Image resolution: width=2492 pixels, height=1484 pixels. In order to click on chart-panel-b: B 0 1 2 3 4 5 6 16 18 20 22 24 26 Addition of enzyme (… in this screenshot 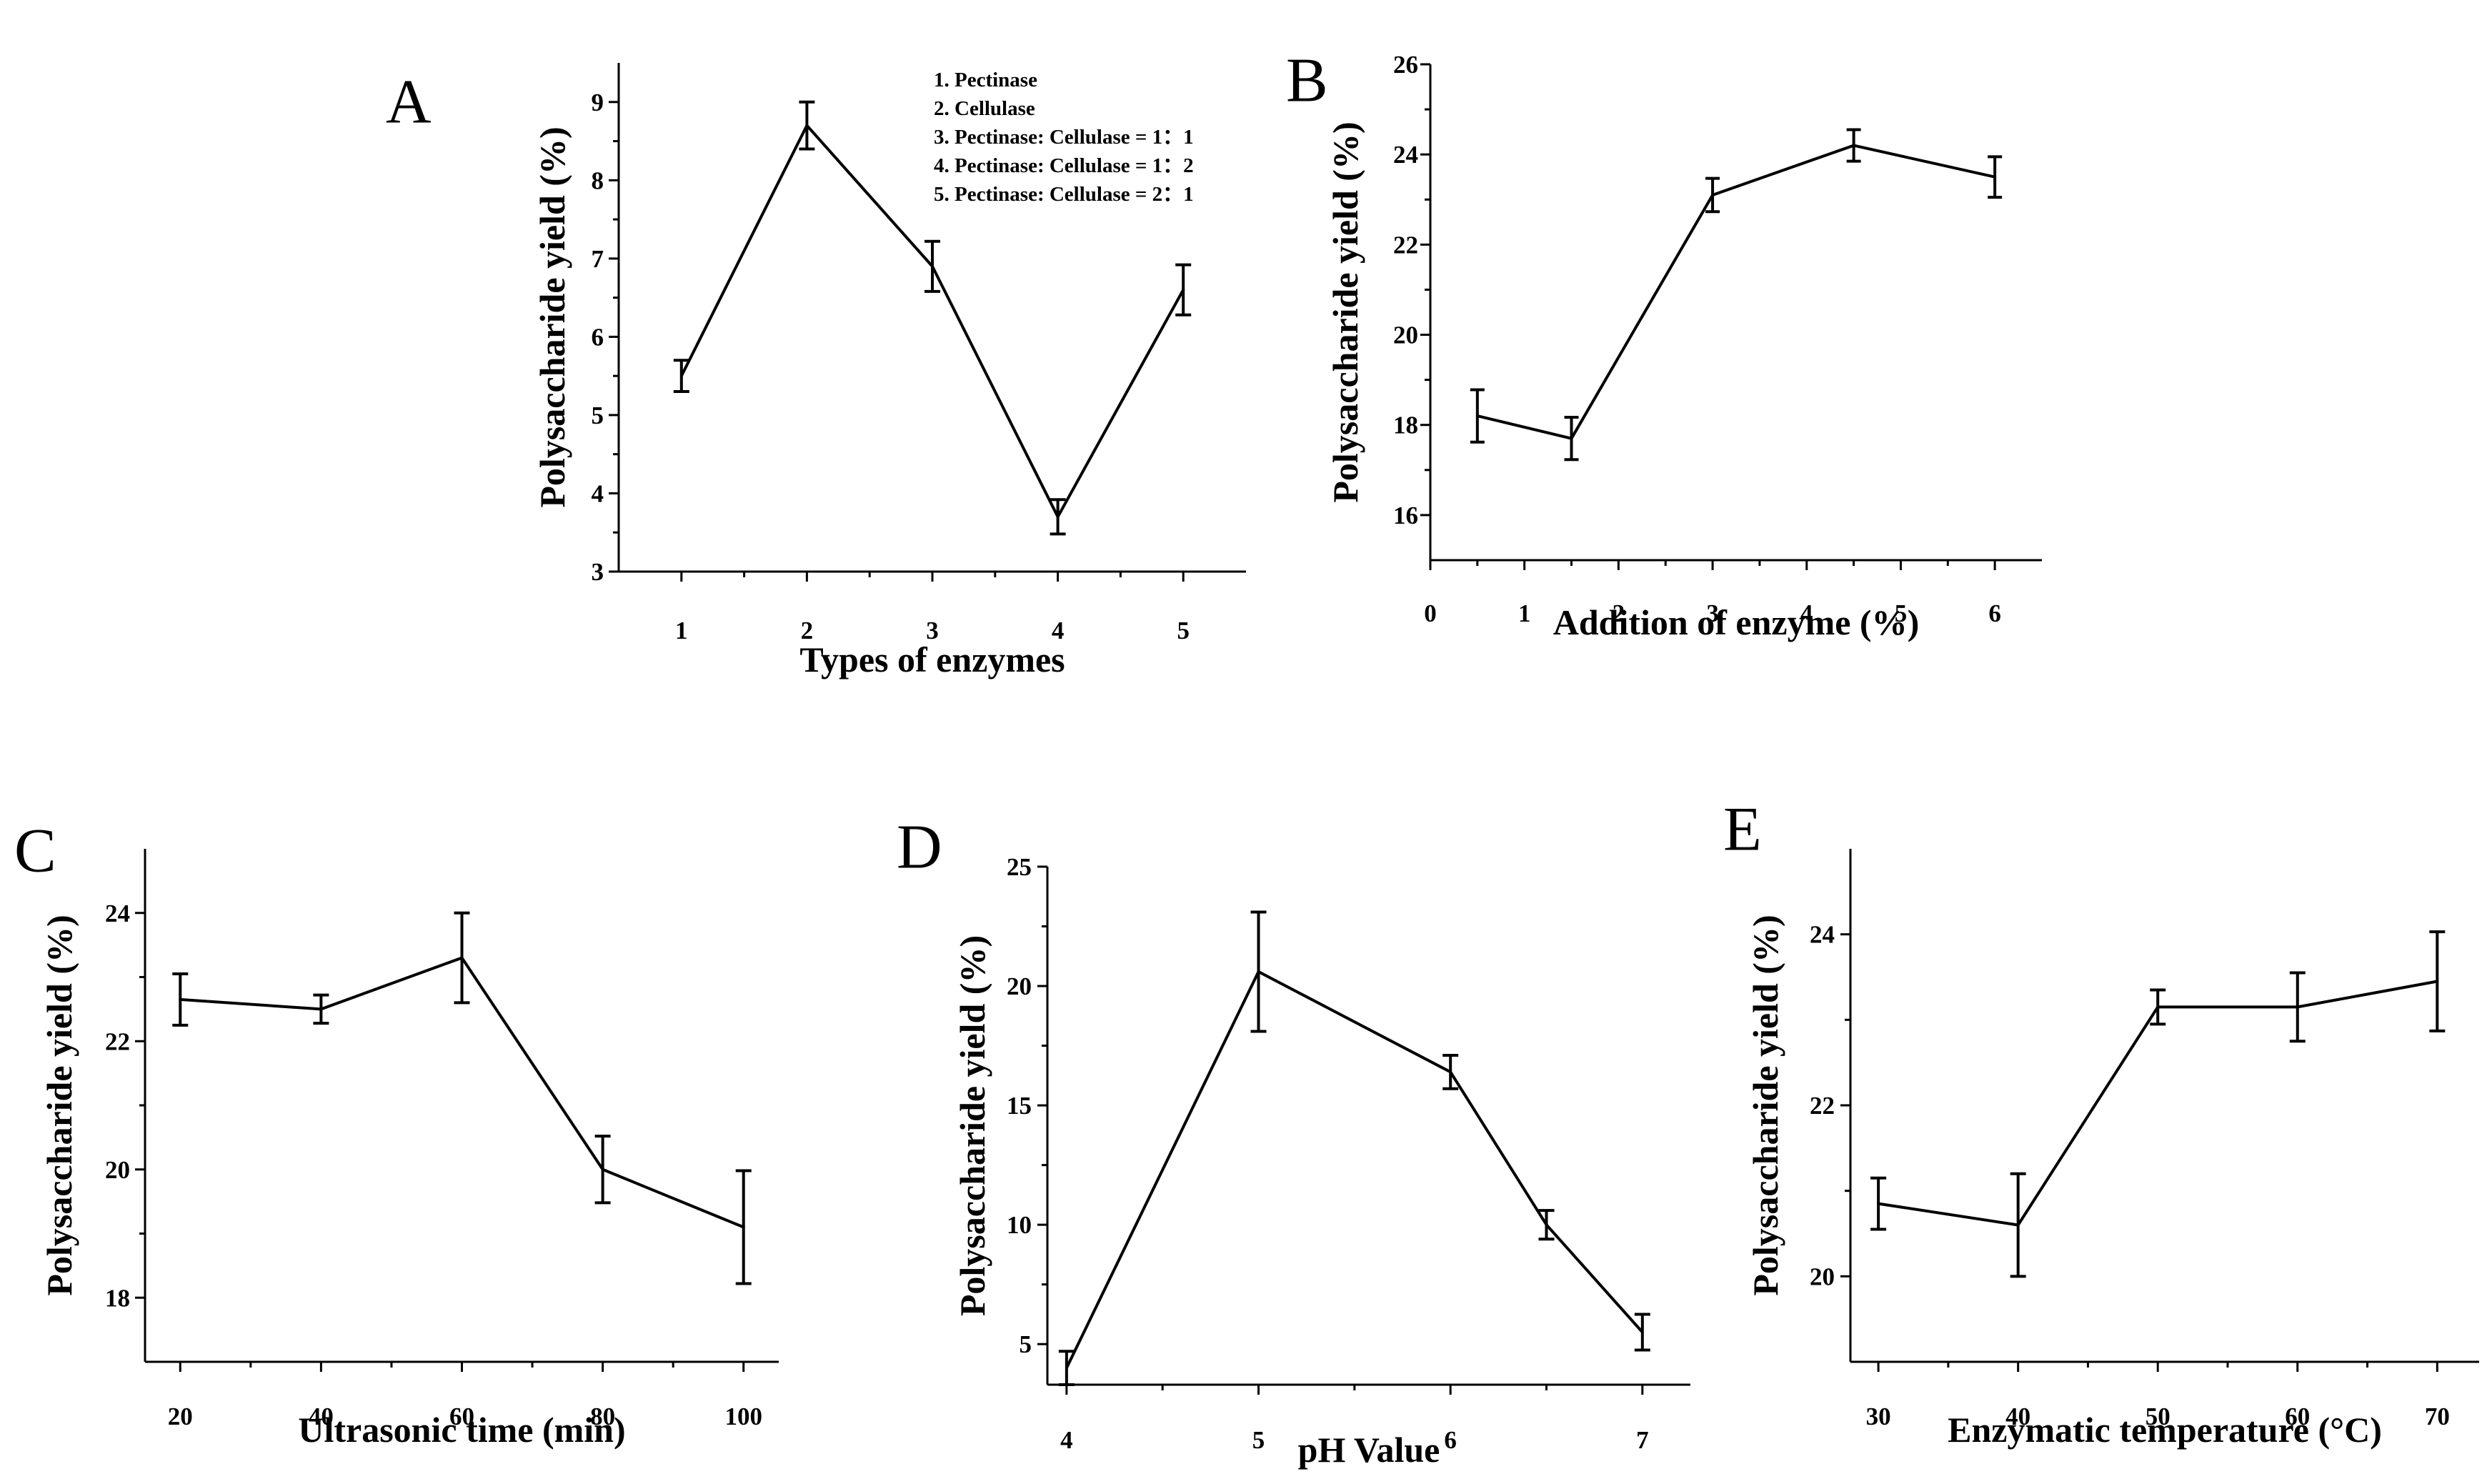, I will do `click(1664, 344)`.